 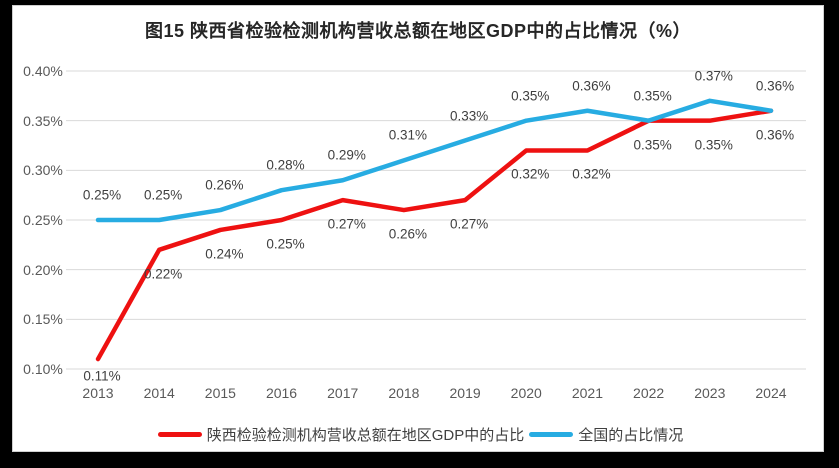 What do you see at coordinates (163, 274) in the screenshot?
I see `data-label: 0.22%` at bounding box center [163, 274].